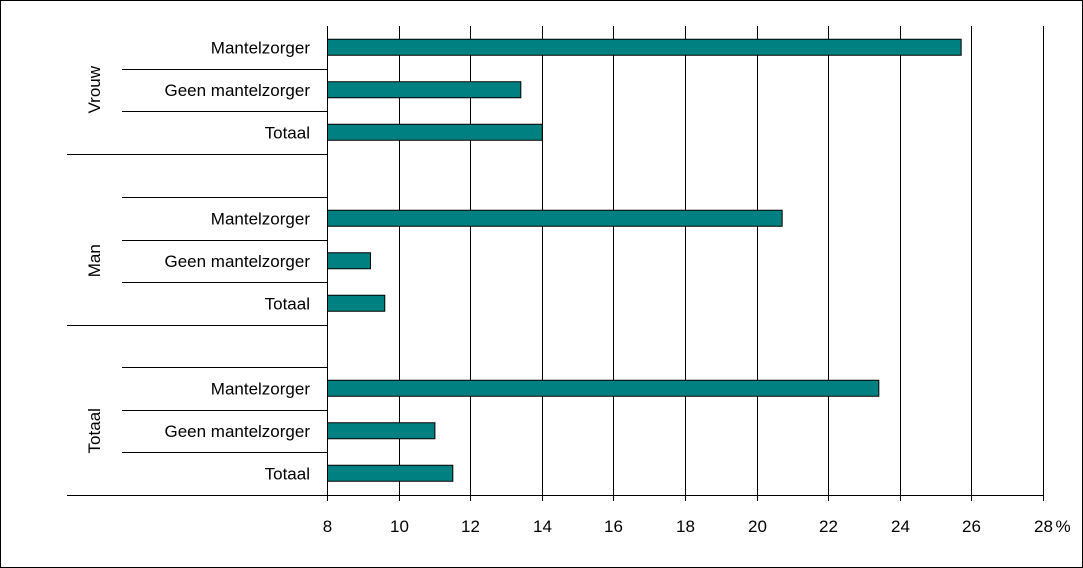  Describe the element at coordinates (399, 526) in the screenshot. I see `x-tick-label-10: 10` at that location.